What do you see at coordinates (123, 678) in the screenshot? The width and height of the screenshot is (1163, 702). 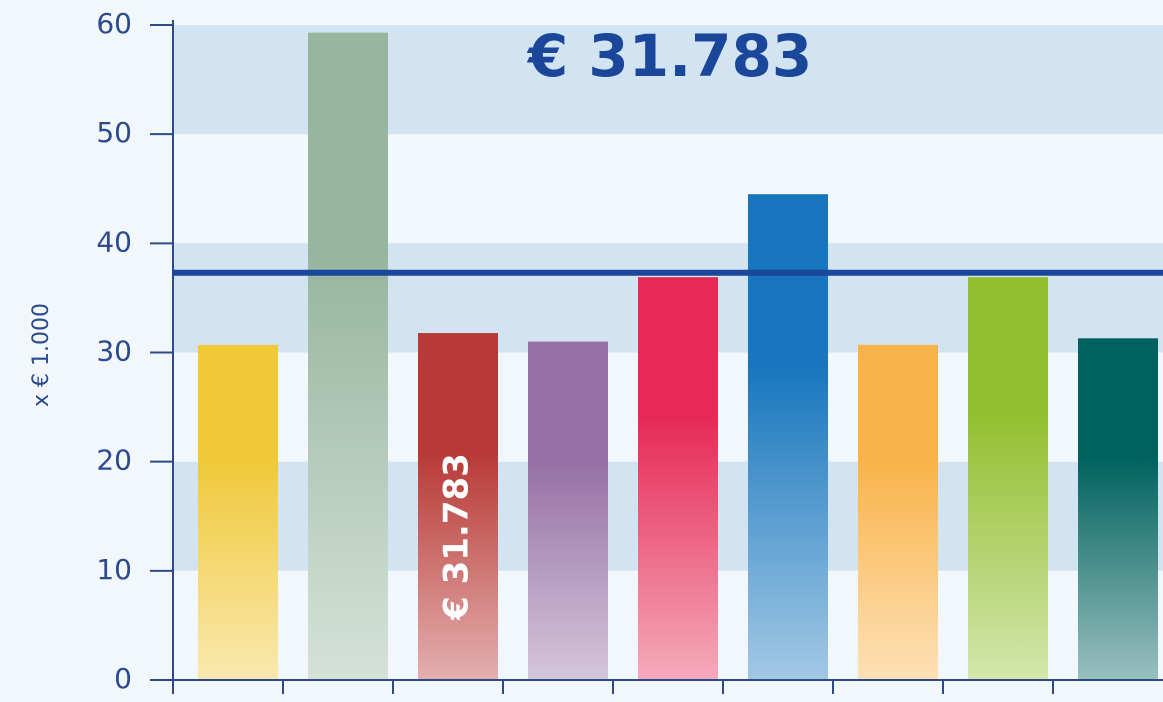 I see `y-tick-label: 0` at bounding box center [123, 678].